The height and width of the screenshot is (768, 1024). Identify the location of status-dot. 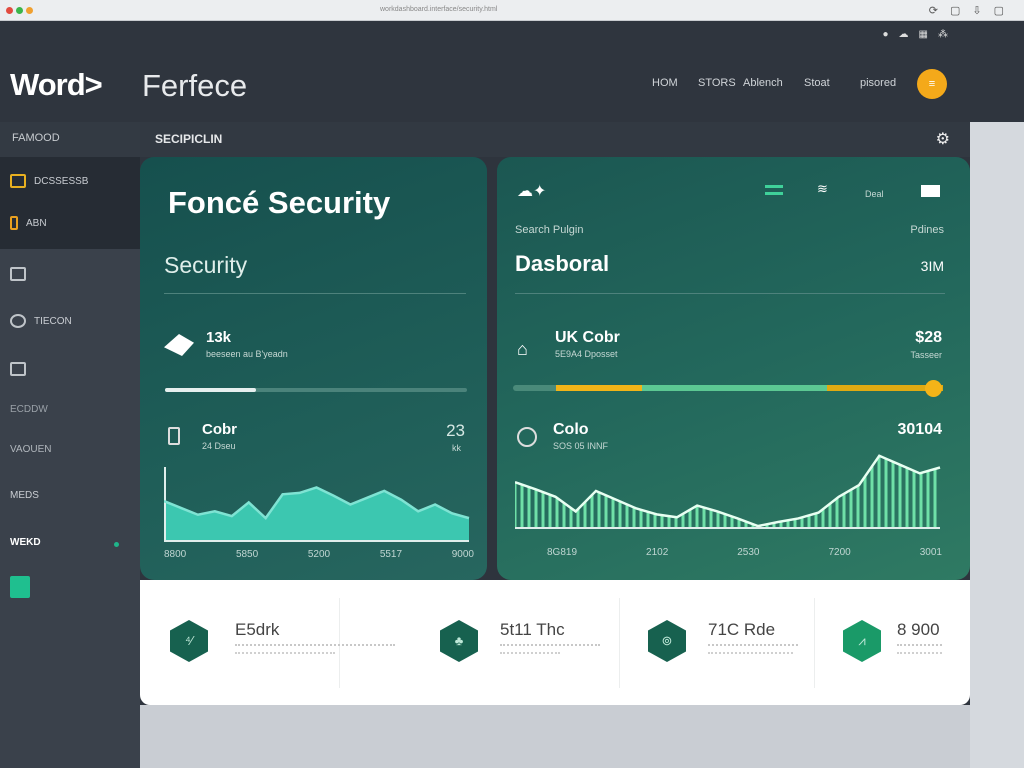
(116, 544).